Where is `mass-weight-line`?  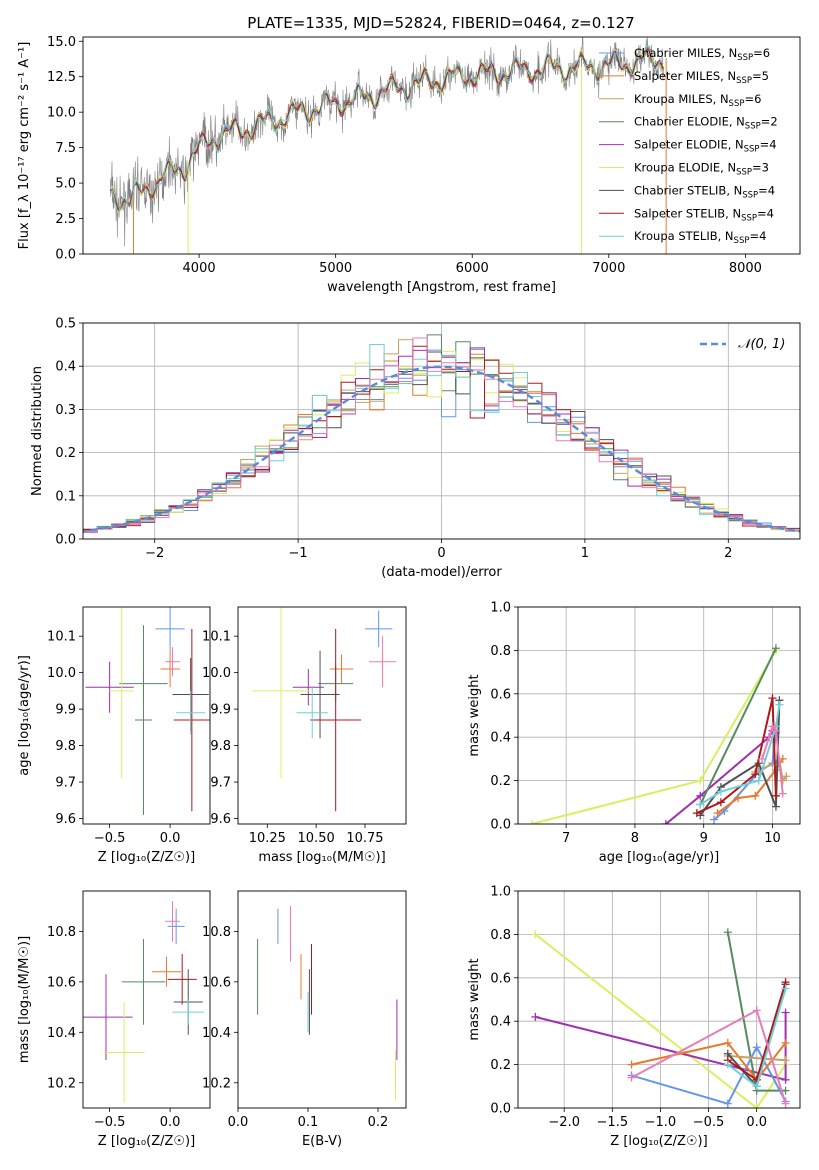 mass-weight-line is located at coordinates (660, 1020).